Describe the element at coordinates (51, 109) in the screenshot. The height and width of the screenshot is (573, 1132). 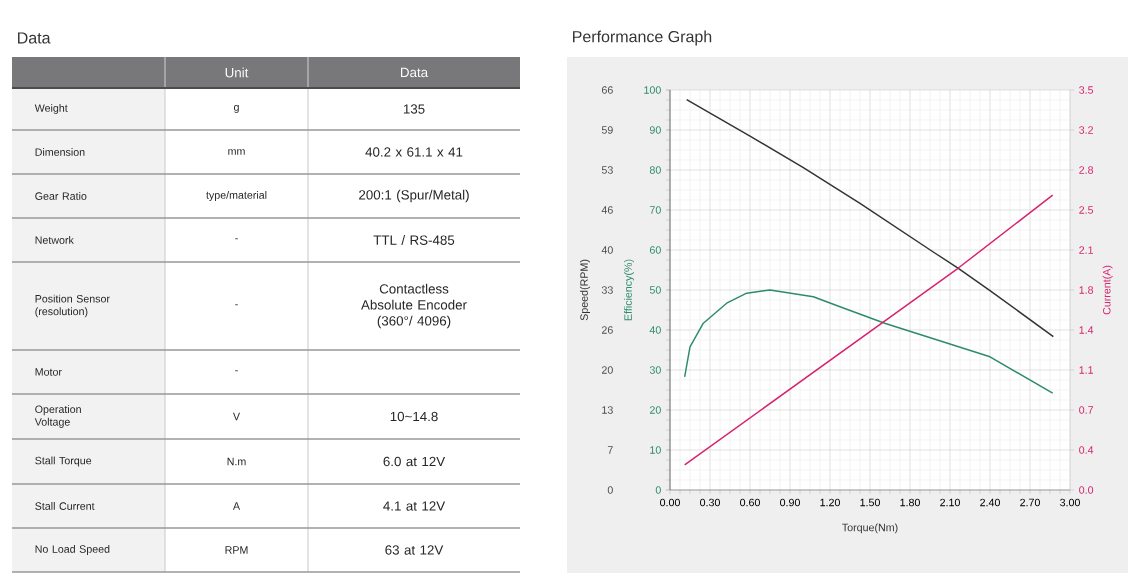
I see `category-label: Weight` at that location.